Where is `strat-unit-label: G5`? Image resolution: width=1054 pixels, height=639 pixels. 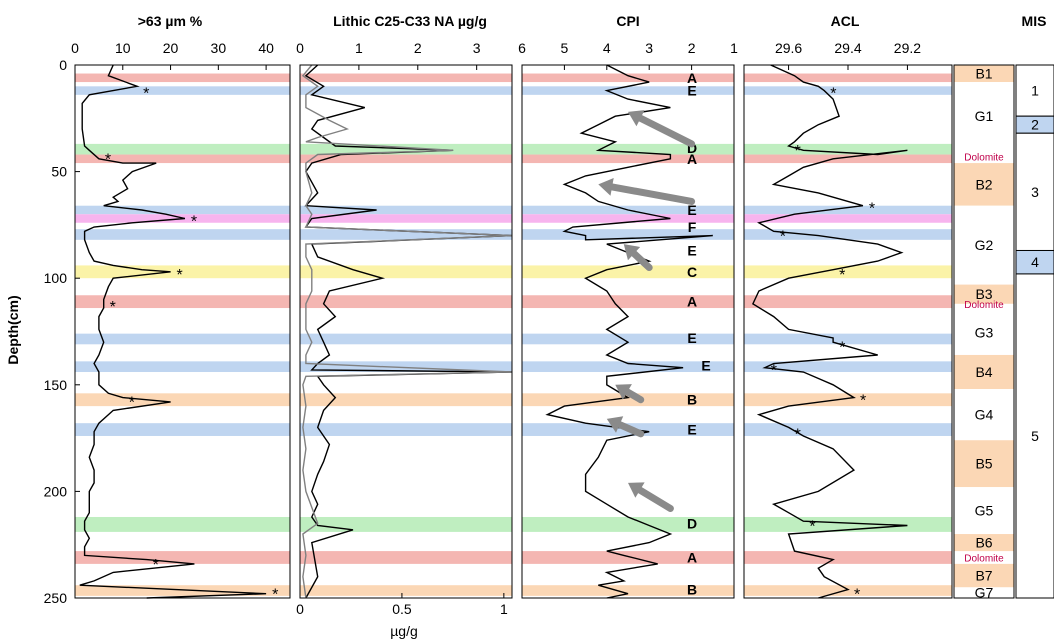 strat-unit-label: G5 is located at coordinates (984, 511).